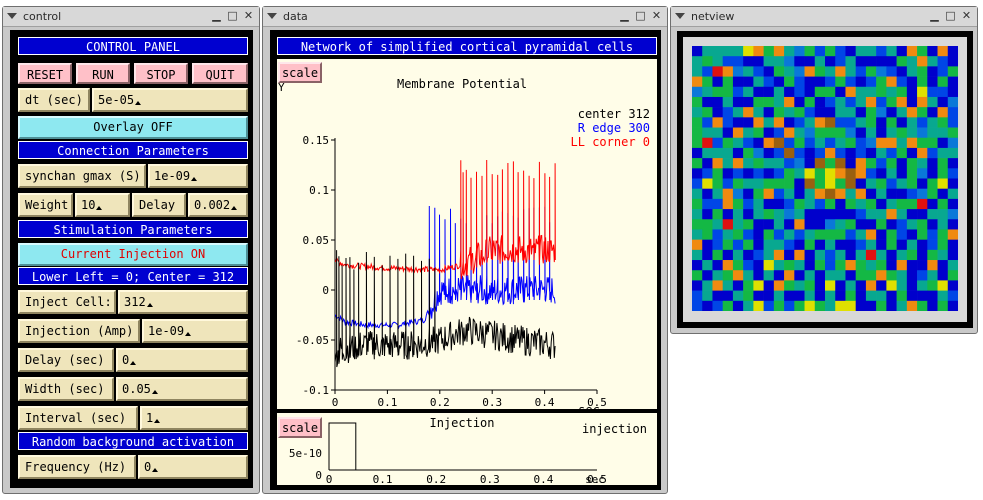 This screenshot has width=983, height=500. What do you see at coordinates (182, 360) in the screenshot?
I see `delay-sec-field: 0` at bounding box center [182, 360].